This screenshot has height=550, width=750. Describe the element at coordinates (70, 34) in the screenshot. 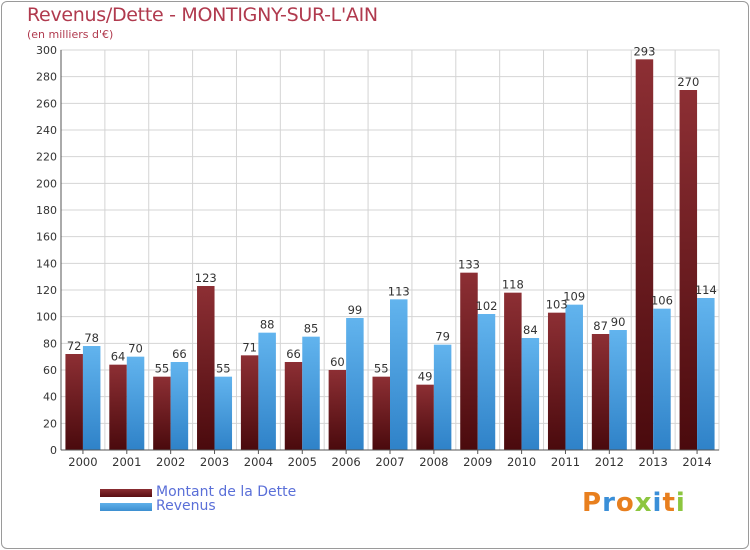

I see `chart-subtitle: (en milliers d'€)` at that location.